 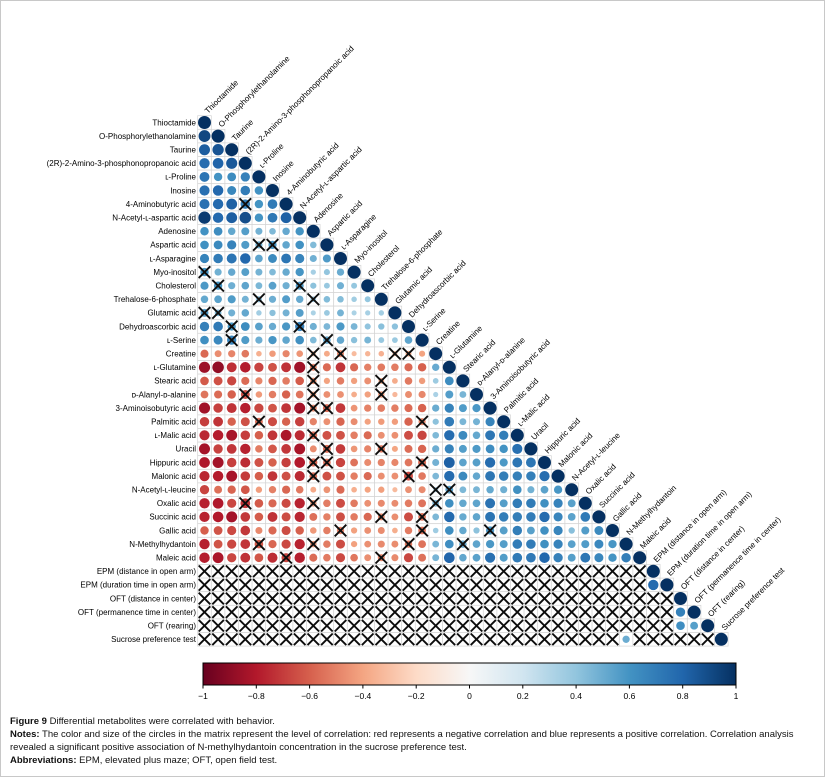 What do you see at coordinates (146, 571) in the screenshot?
I see `row-label: EPM (distance in open arm)` at bounding box center [146, 571].